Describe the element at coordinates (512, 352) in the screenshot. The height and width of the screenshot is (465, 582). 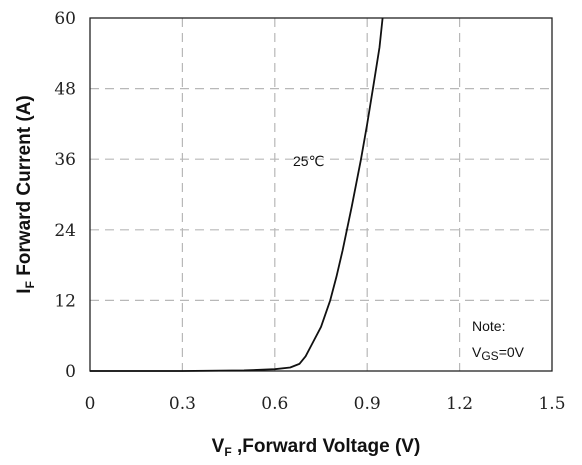
I see `note-vgs-rest: =0V` at that location.